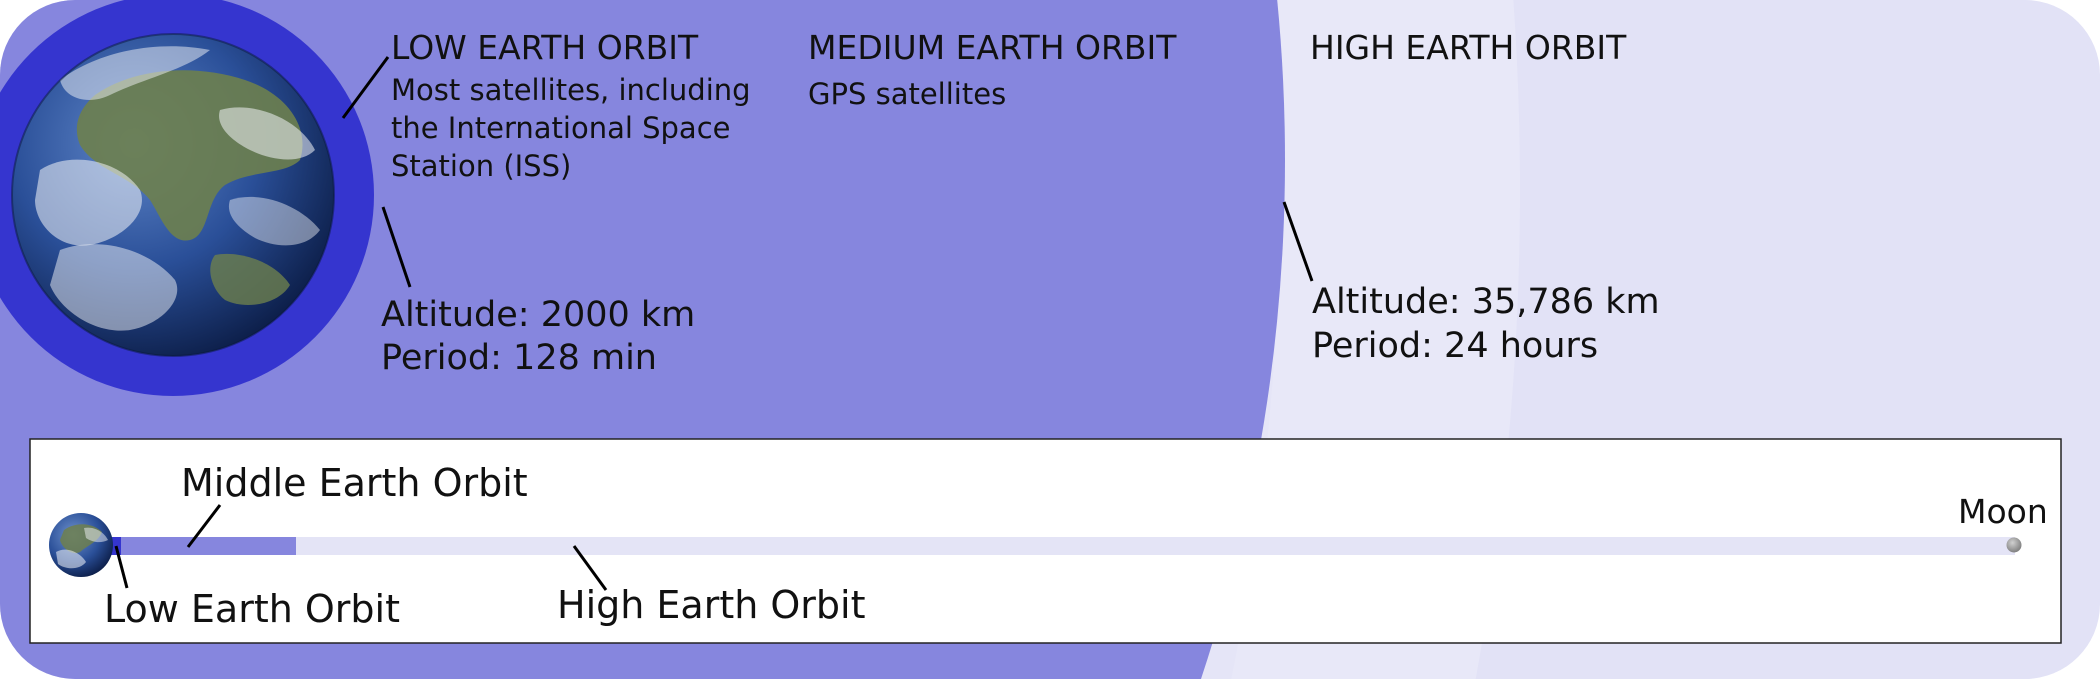  What do you see at coordinates (1486, 302) in the screenshot?
I see `high-orbit-altitude: Altitude: 35,786 km` at bounding box center [1486, 302].